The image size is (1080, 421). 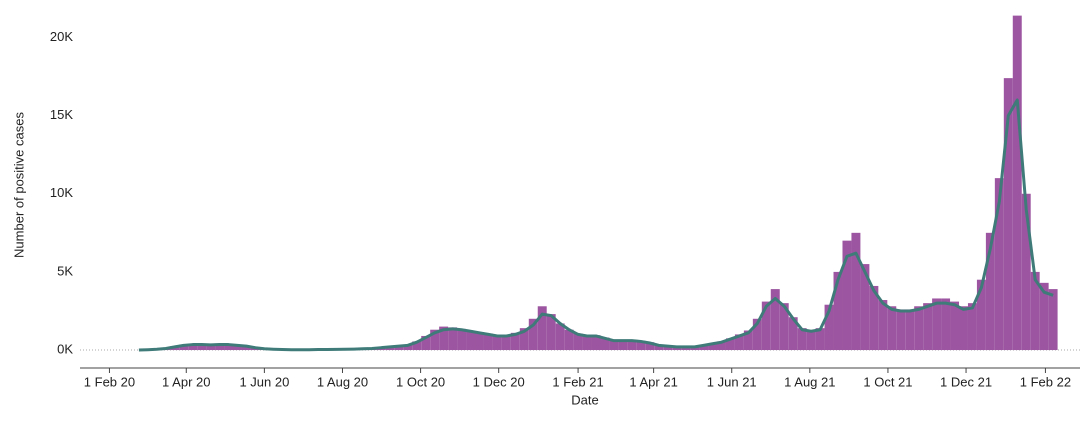 What do you see at coordinates (109, 381) in the screenshot?
I see `x-tick-label: 1 Feb 20` at bounding box center [109, 381].